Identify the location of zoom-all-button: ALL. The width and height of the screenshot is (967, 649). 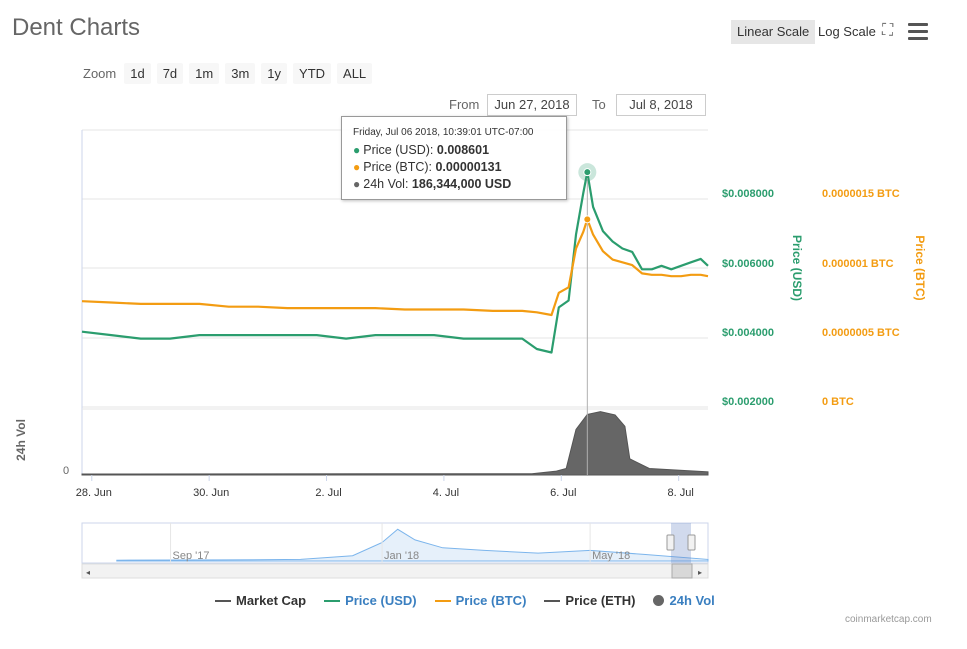
(355, 73).